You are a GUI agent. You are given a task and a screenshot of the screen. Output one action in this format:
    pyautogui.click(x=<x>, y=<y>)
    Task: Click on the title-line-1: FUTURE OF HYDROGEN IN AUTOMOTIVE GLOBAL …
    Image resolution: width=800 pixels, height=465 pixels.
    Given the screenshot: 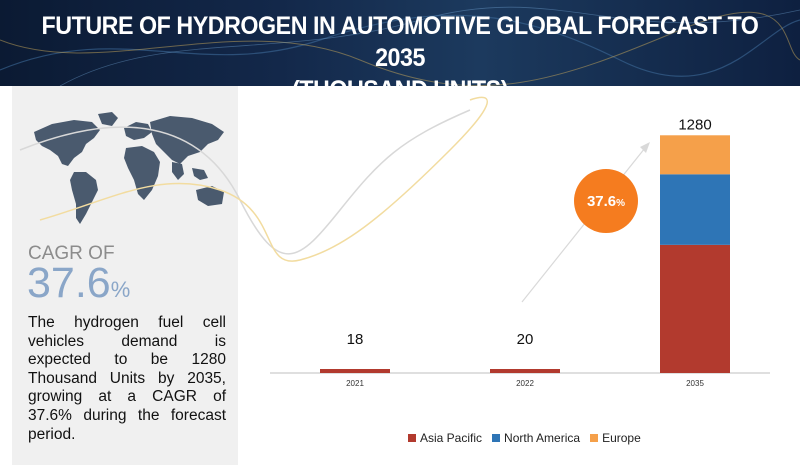 What is the action you would take?
    pyautogui.click(x=400, y=42)
    